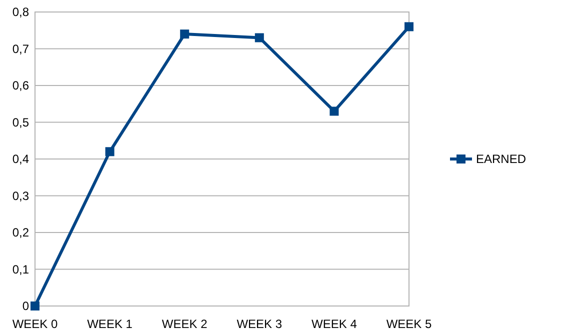 This screenshot has height=336, width=570. I want to click on x-tick-label: WEEK 2, so click(185, 324).